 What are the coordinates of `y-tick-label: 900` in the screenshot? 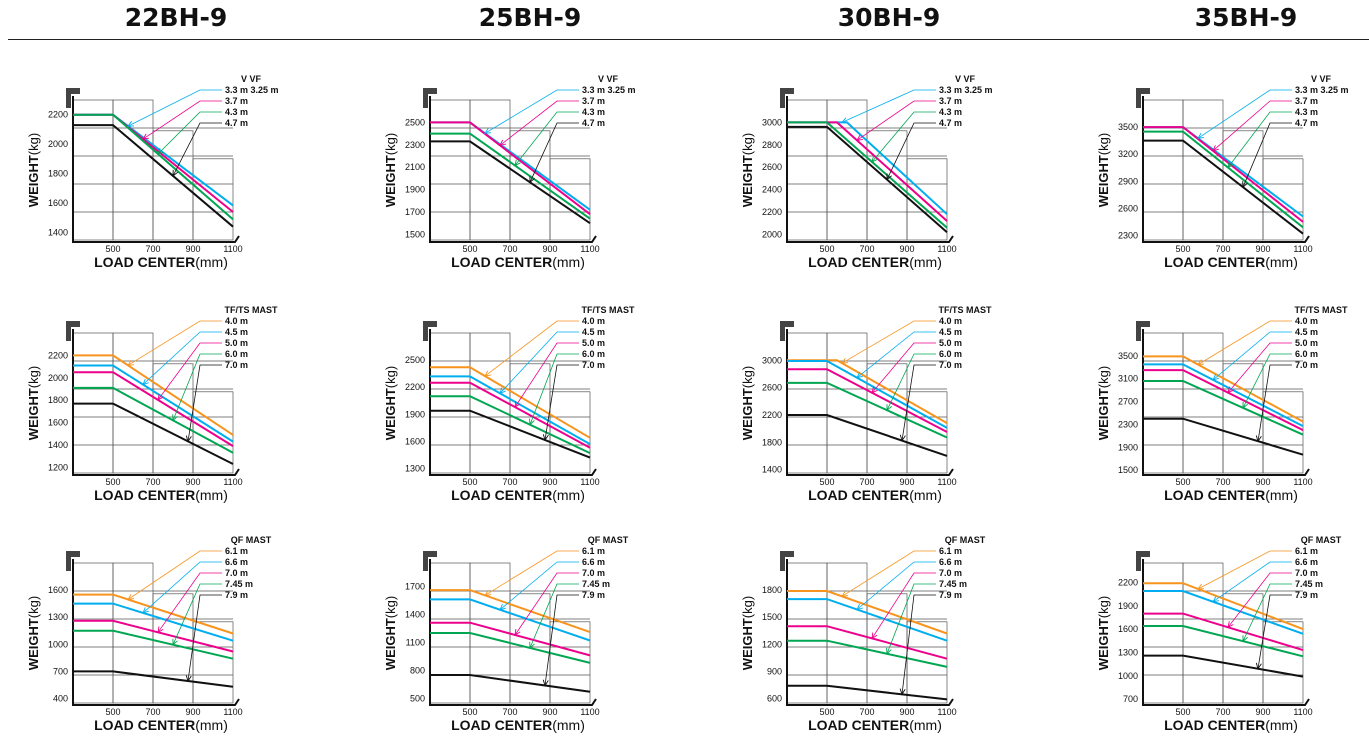 It's located at (774, 671).